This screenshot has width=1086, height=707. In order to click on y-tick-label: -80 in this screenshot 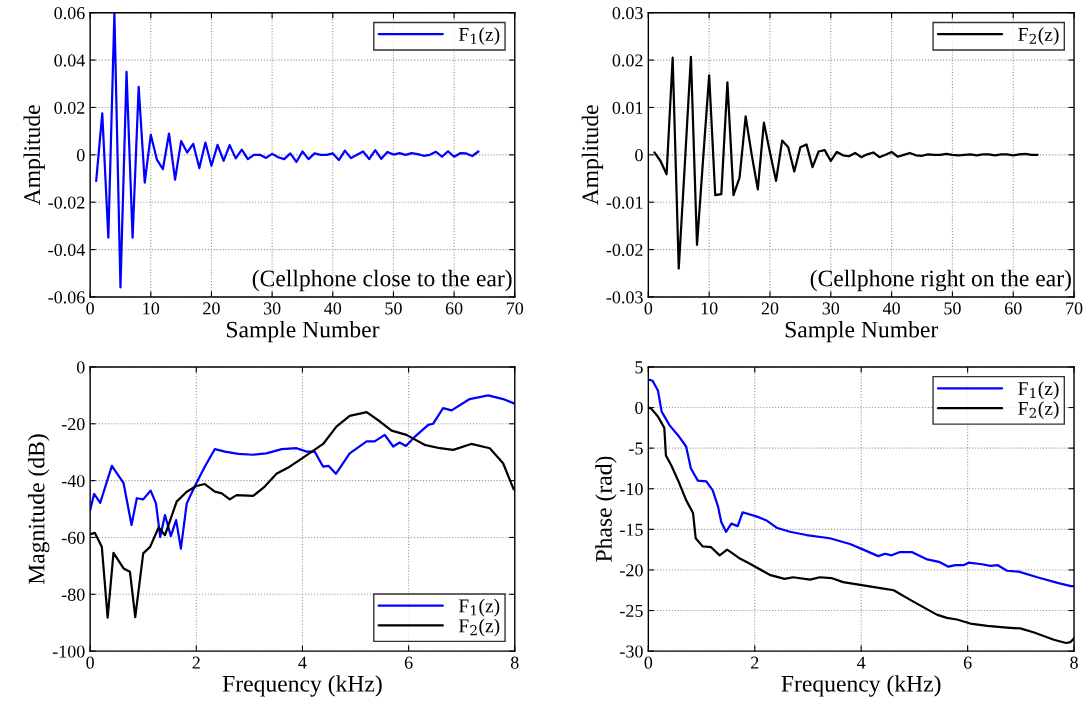, I will do `click(73, 594)`.